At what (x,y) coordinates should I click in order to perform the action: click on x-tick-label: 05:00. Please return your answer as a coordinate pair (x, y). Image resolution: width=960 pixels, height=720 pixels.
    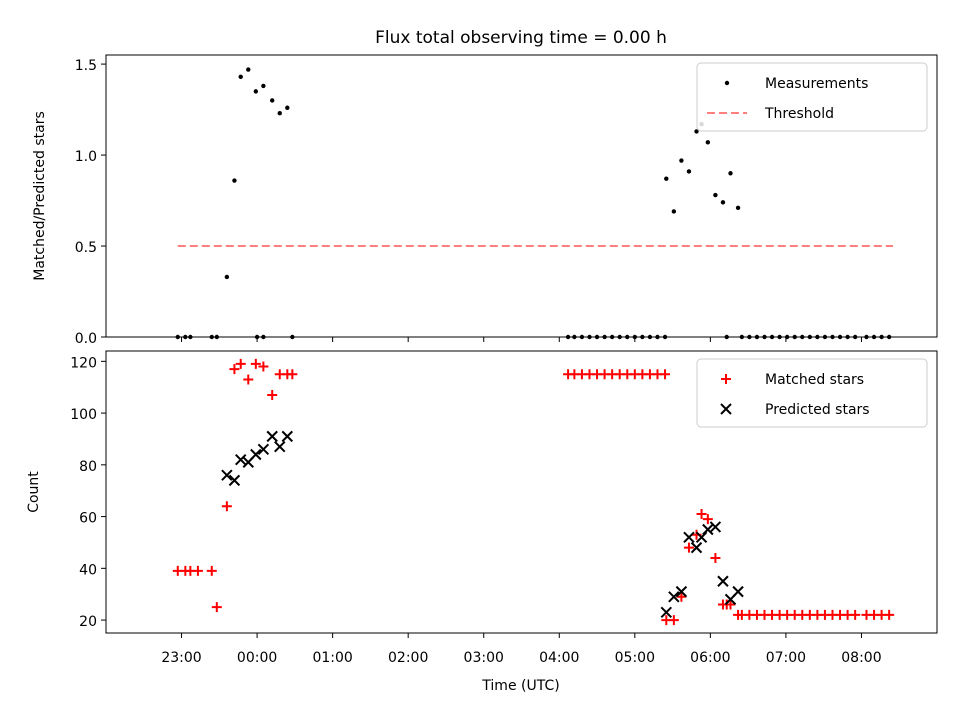
    Looking at the image, I should click on (635, 658).